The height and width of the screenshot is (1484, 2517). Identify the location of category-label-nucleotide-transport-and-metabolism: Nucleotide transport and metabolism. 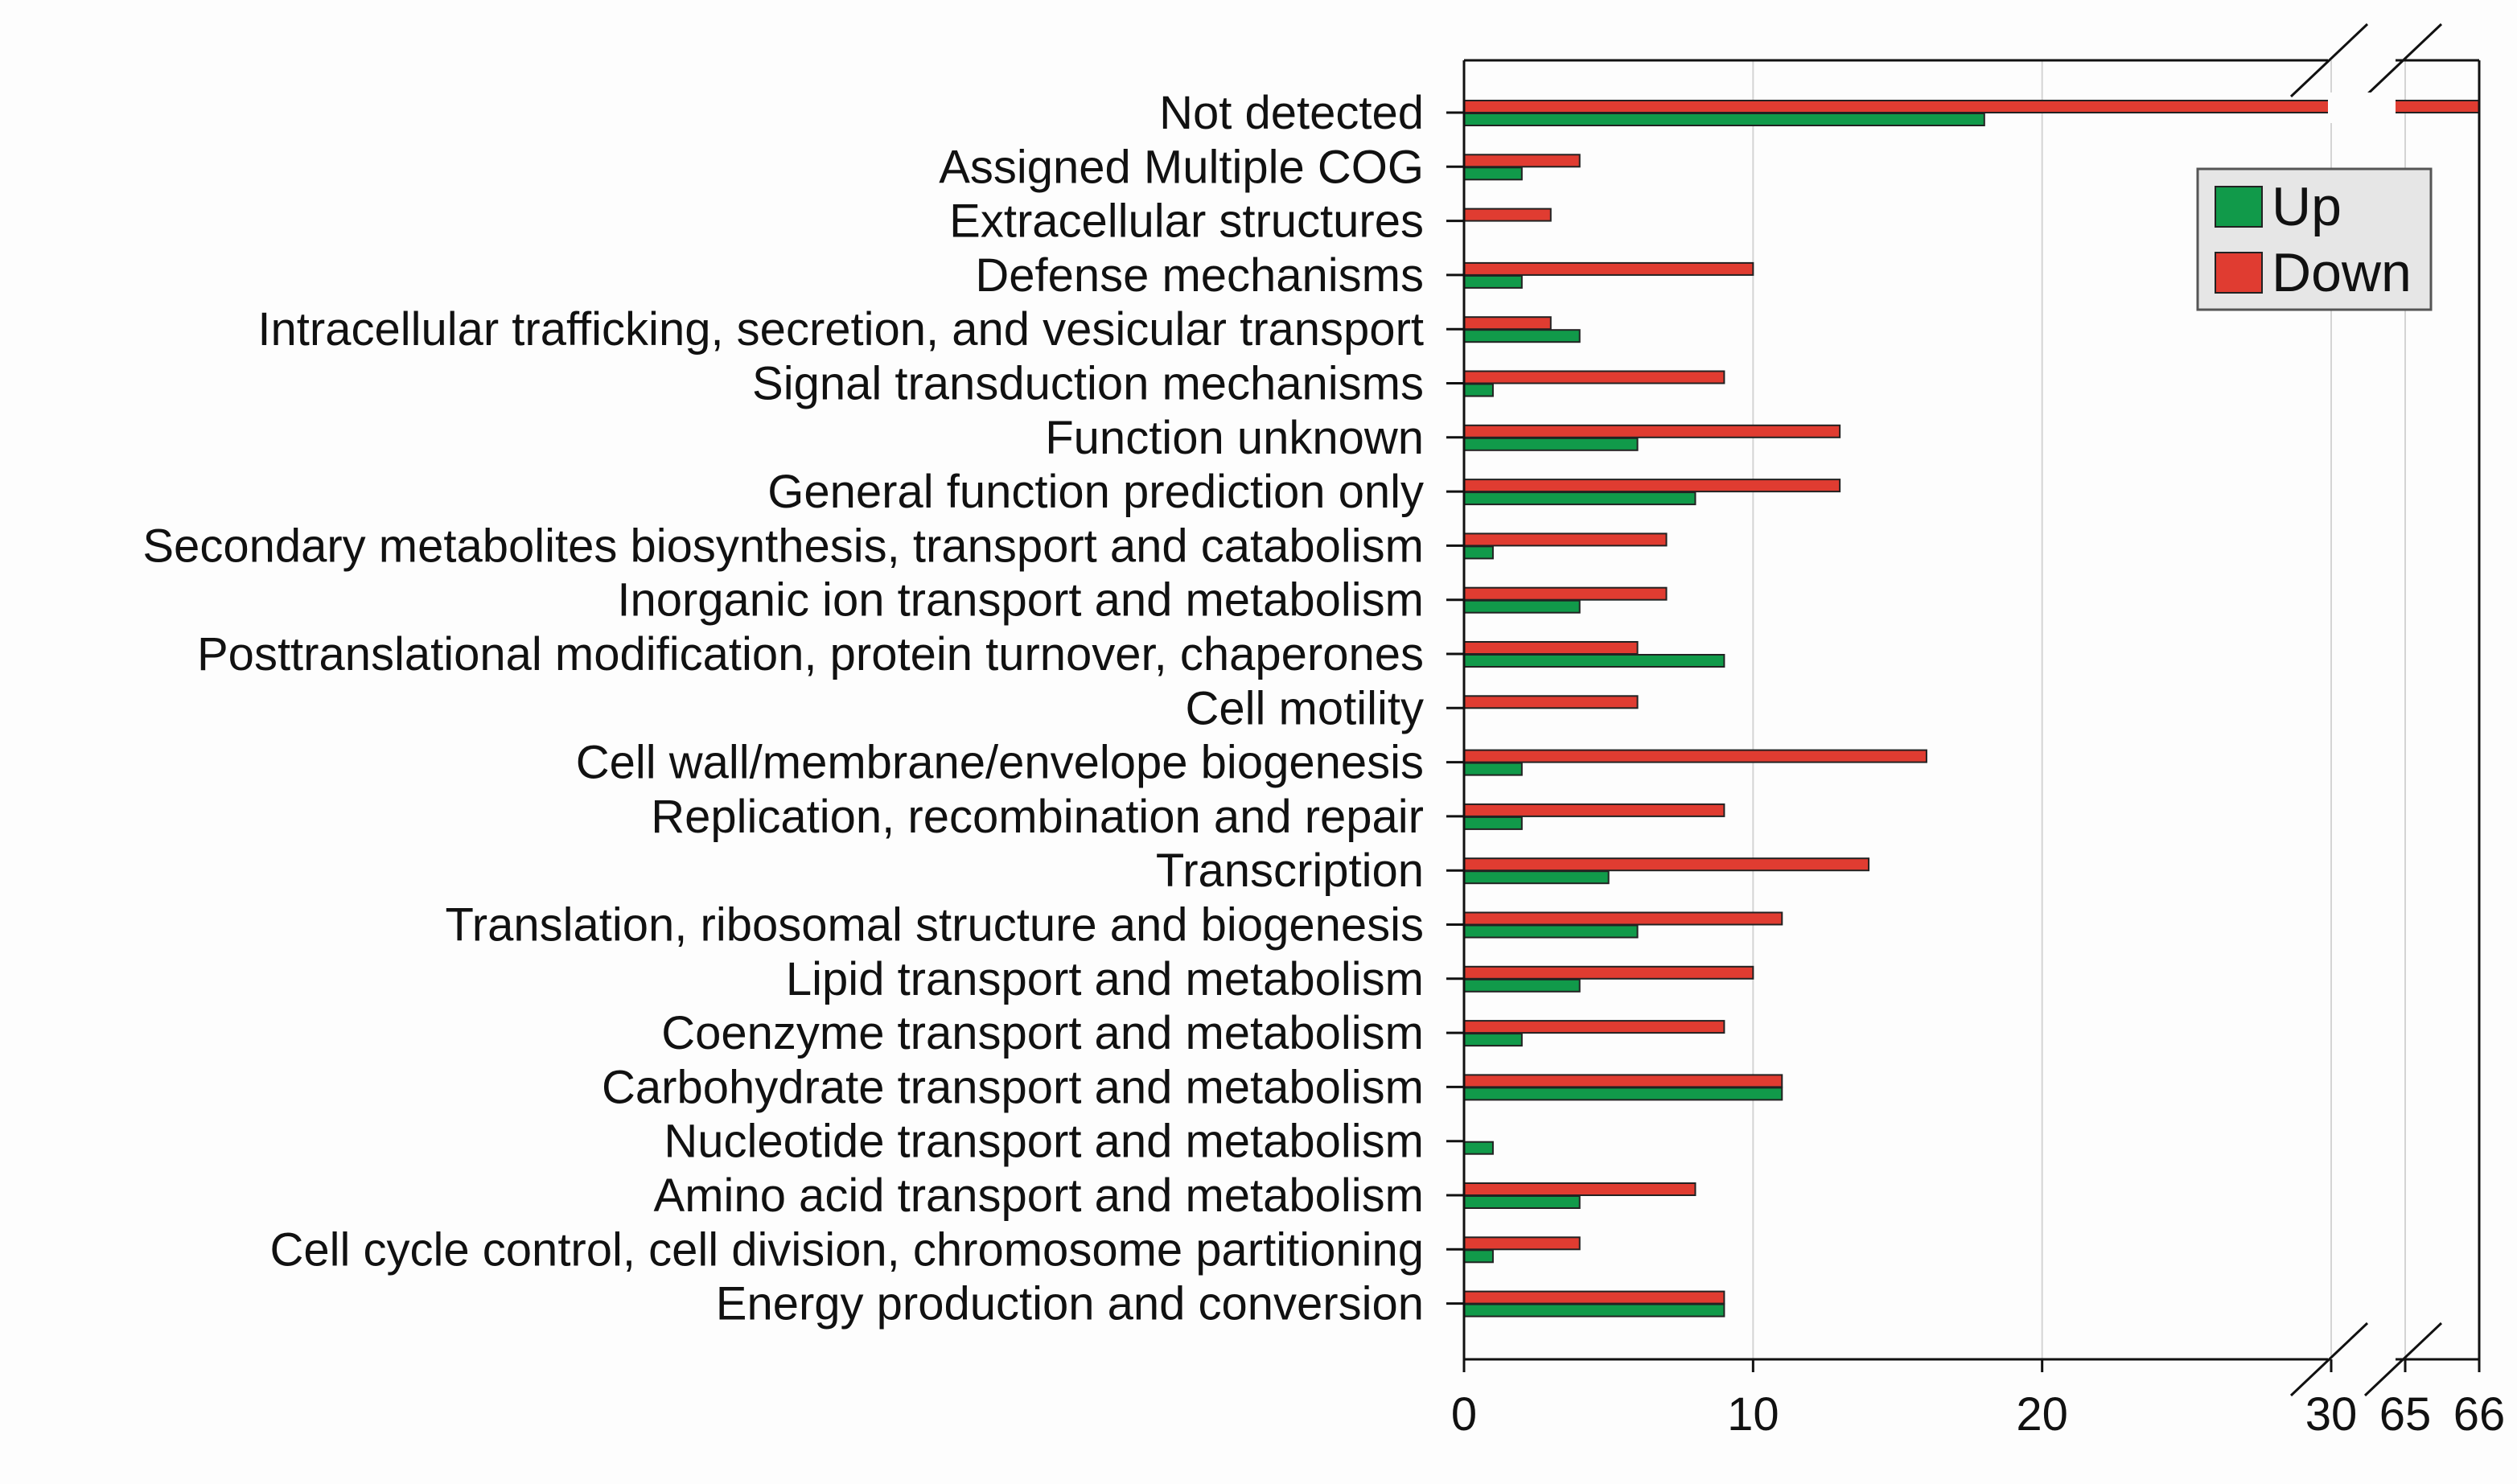
(1044, 1142).